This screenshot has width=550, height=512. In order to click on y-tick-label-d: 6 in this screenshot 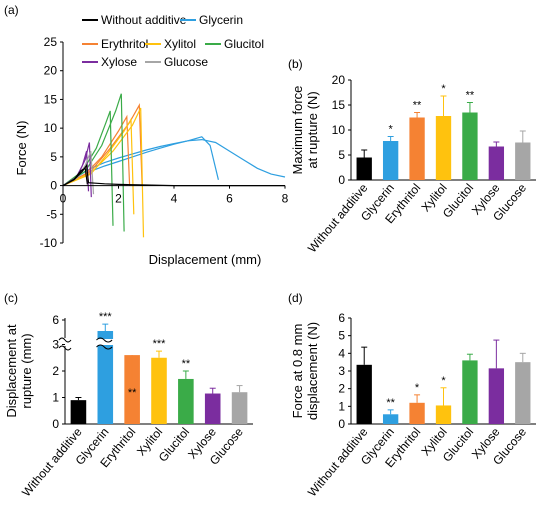, I will do `click(341, 318)`.